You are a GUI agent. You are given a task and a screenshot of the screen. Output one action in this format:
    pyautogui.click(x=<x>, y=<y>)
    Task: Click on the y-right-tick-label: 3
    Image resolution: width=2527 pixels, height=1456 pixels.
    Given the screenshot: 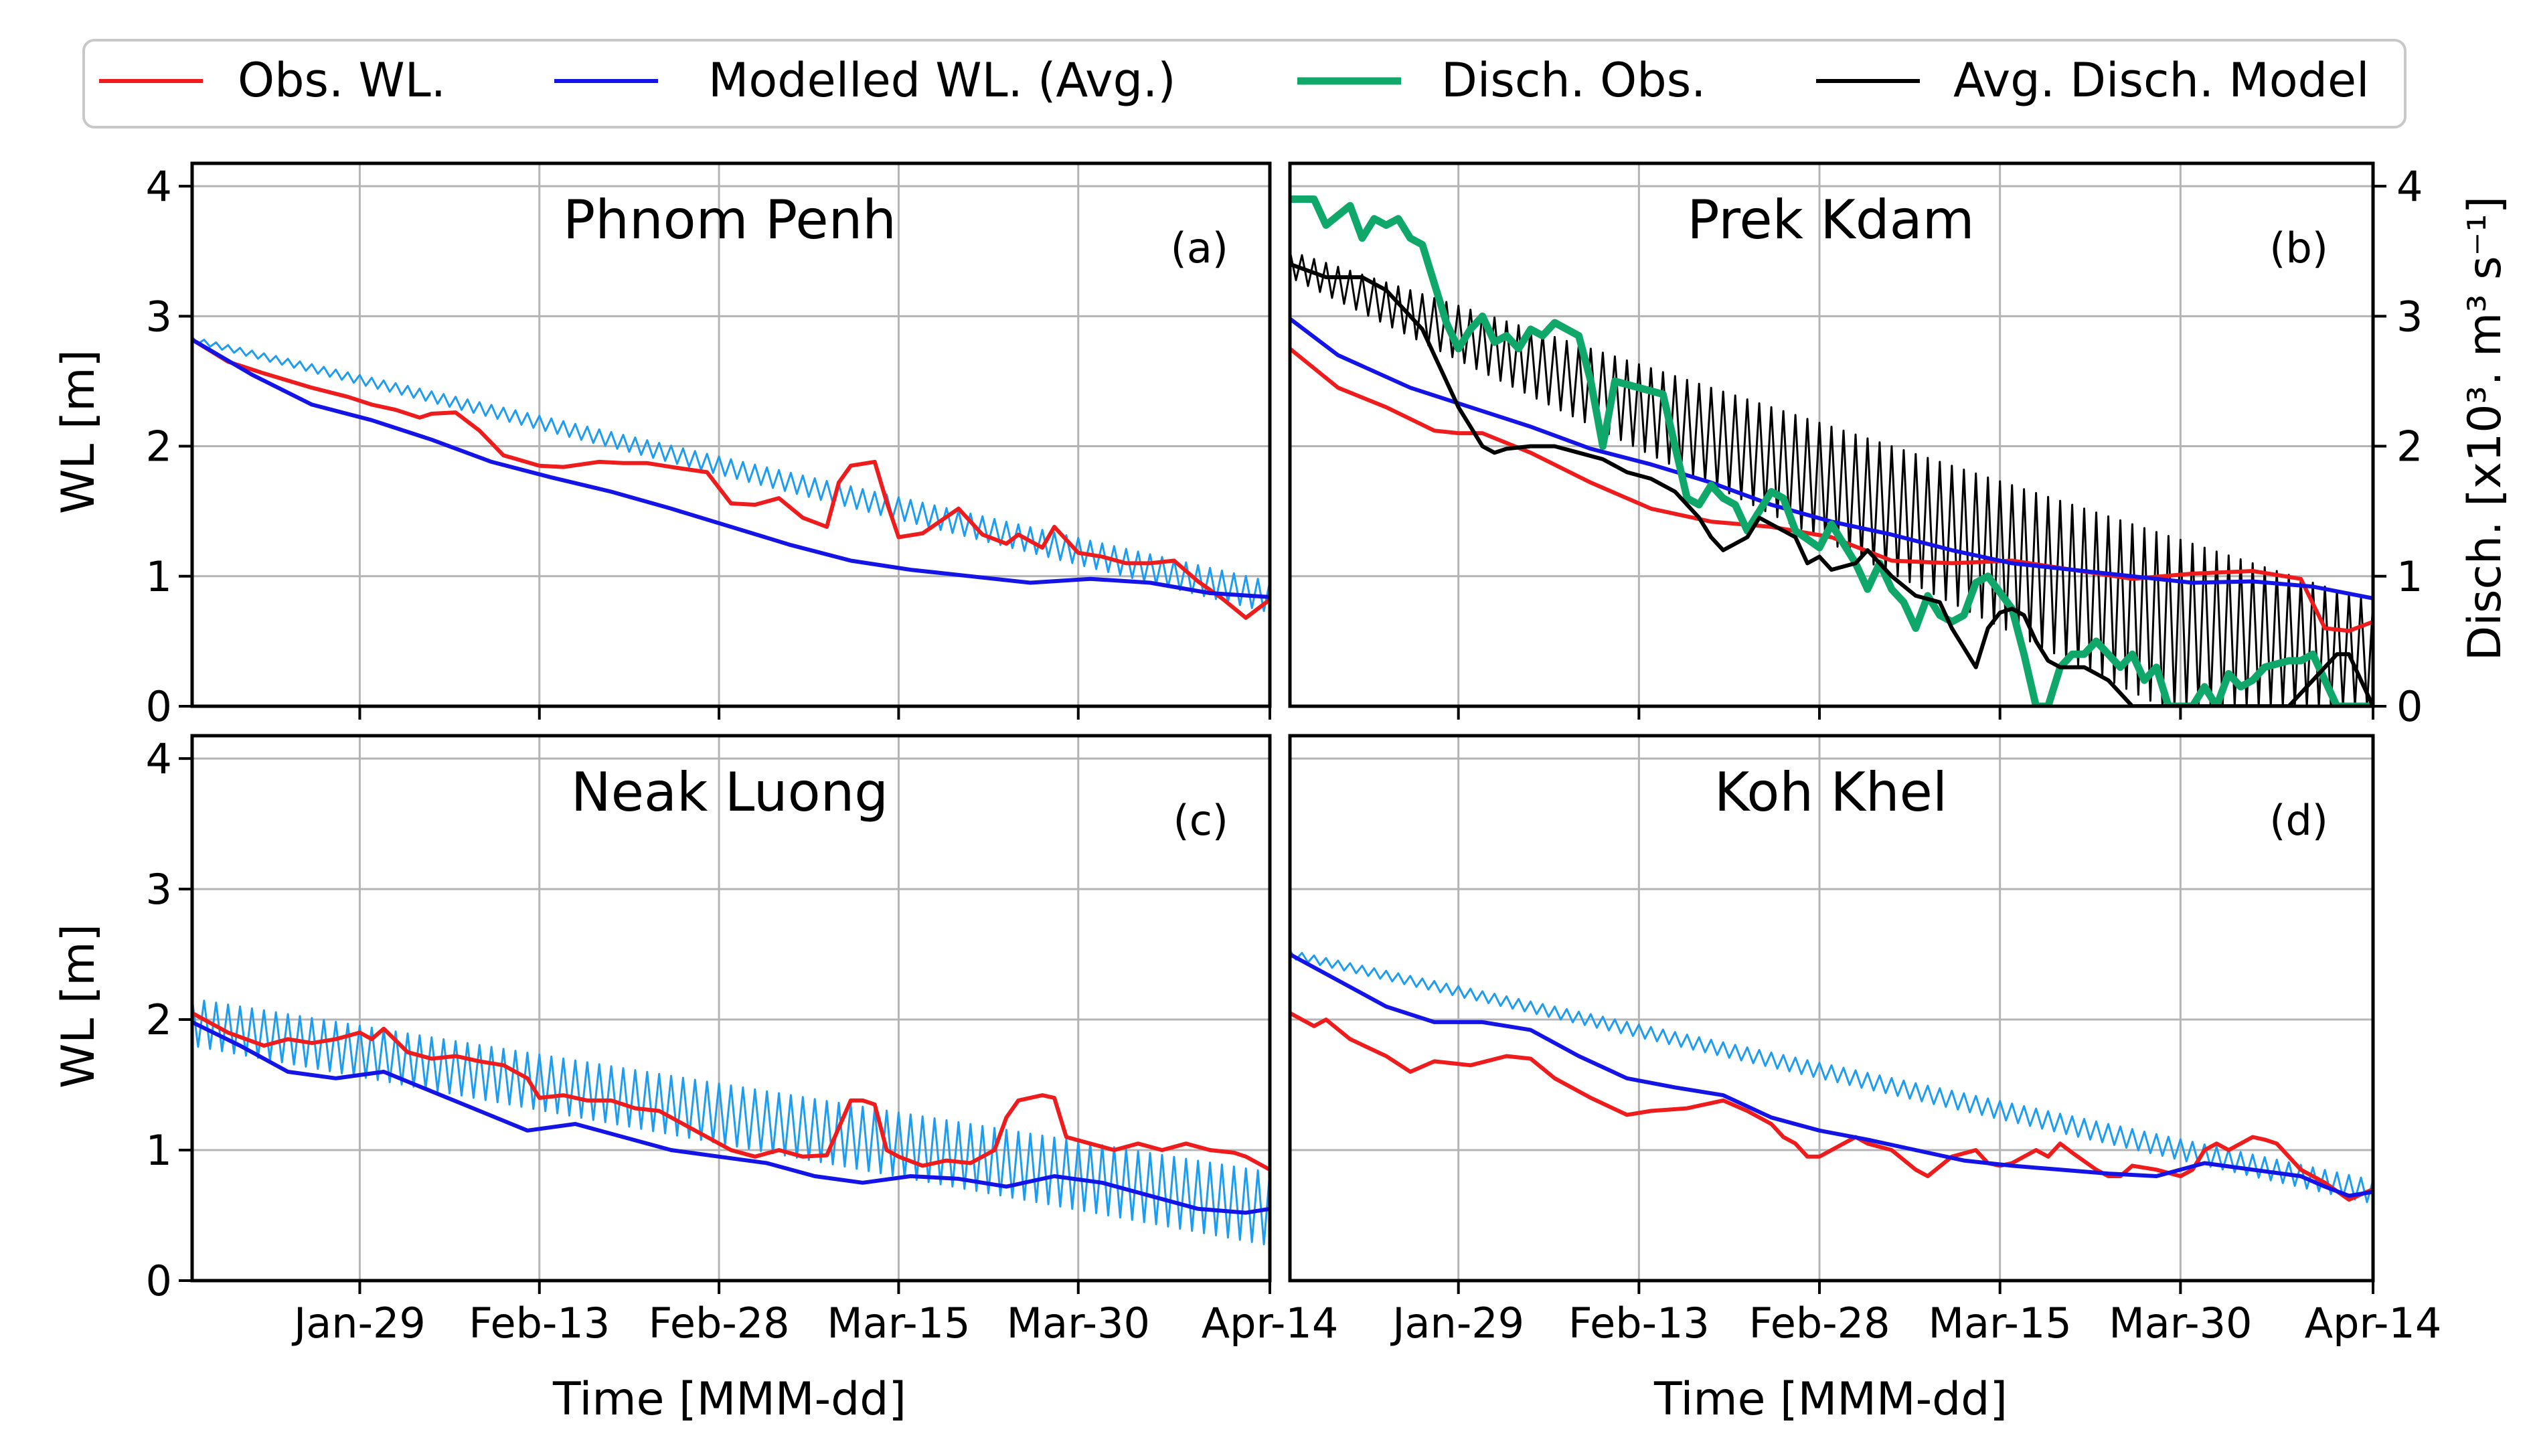 What is the action you would take?
    pyautogui.click(x=2409, y=316)
    